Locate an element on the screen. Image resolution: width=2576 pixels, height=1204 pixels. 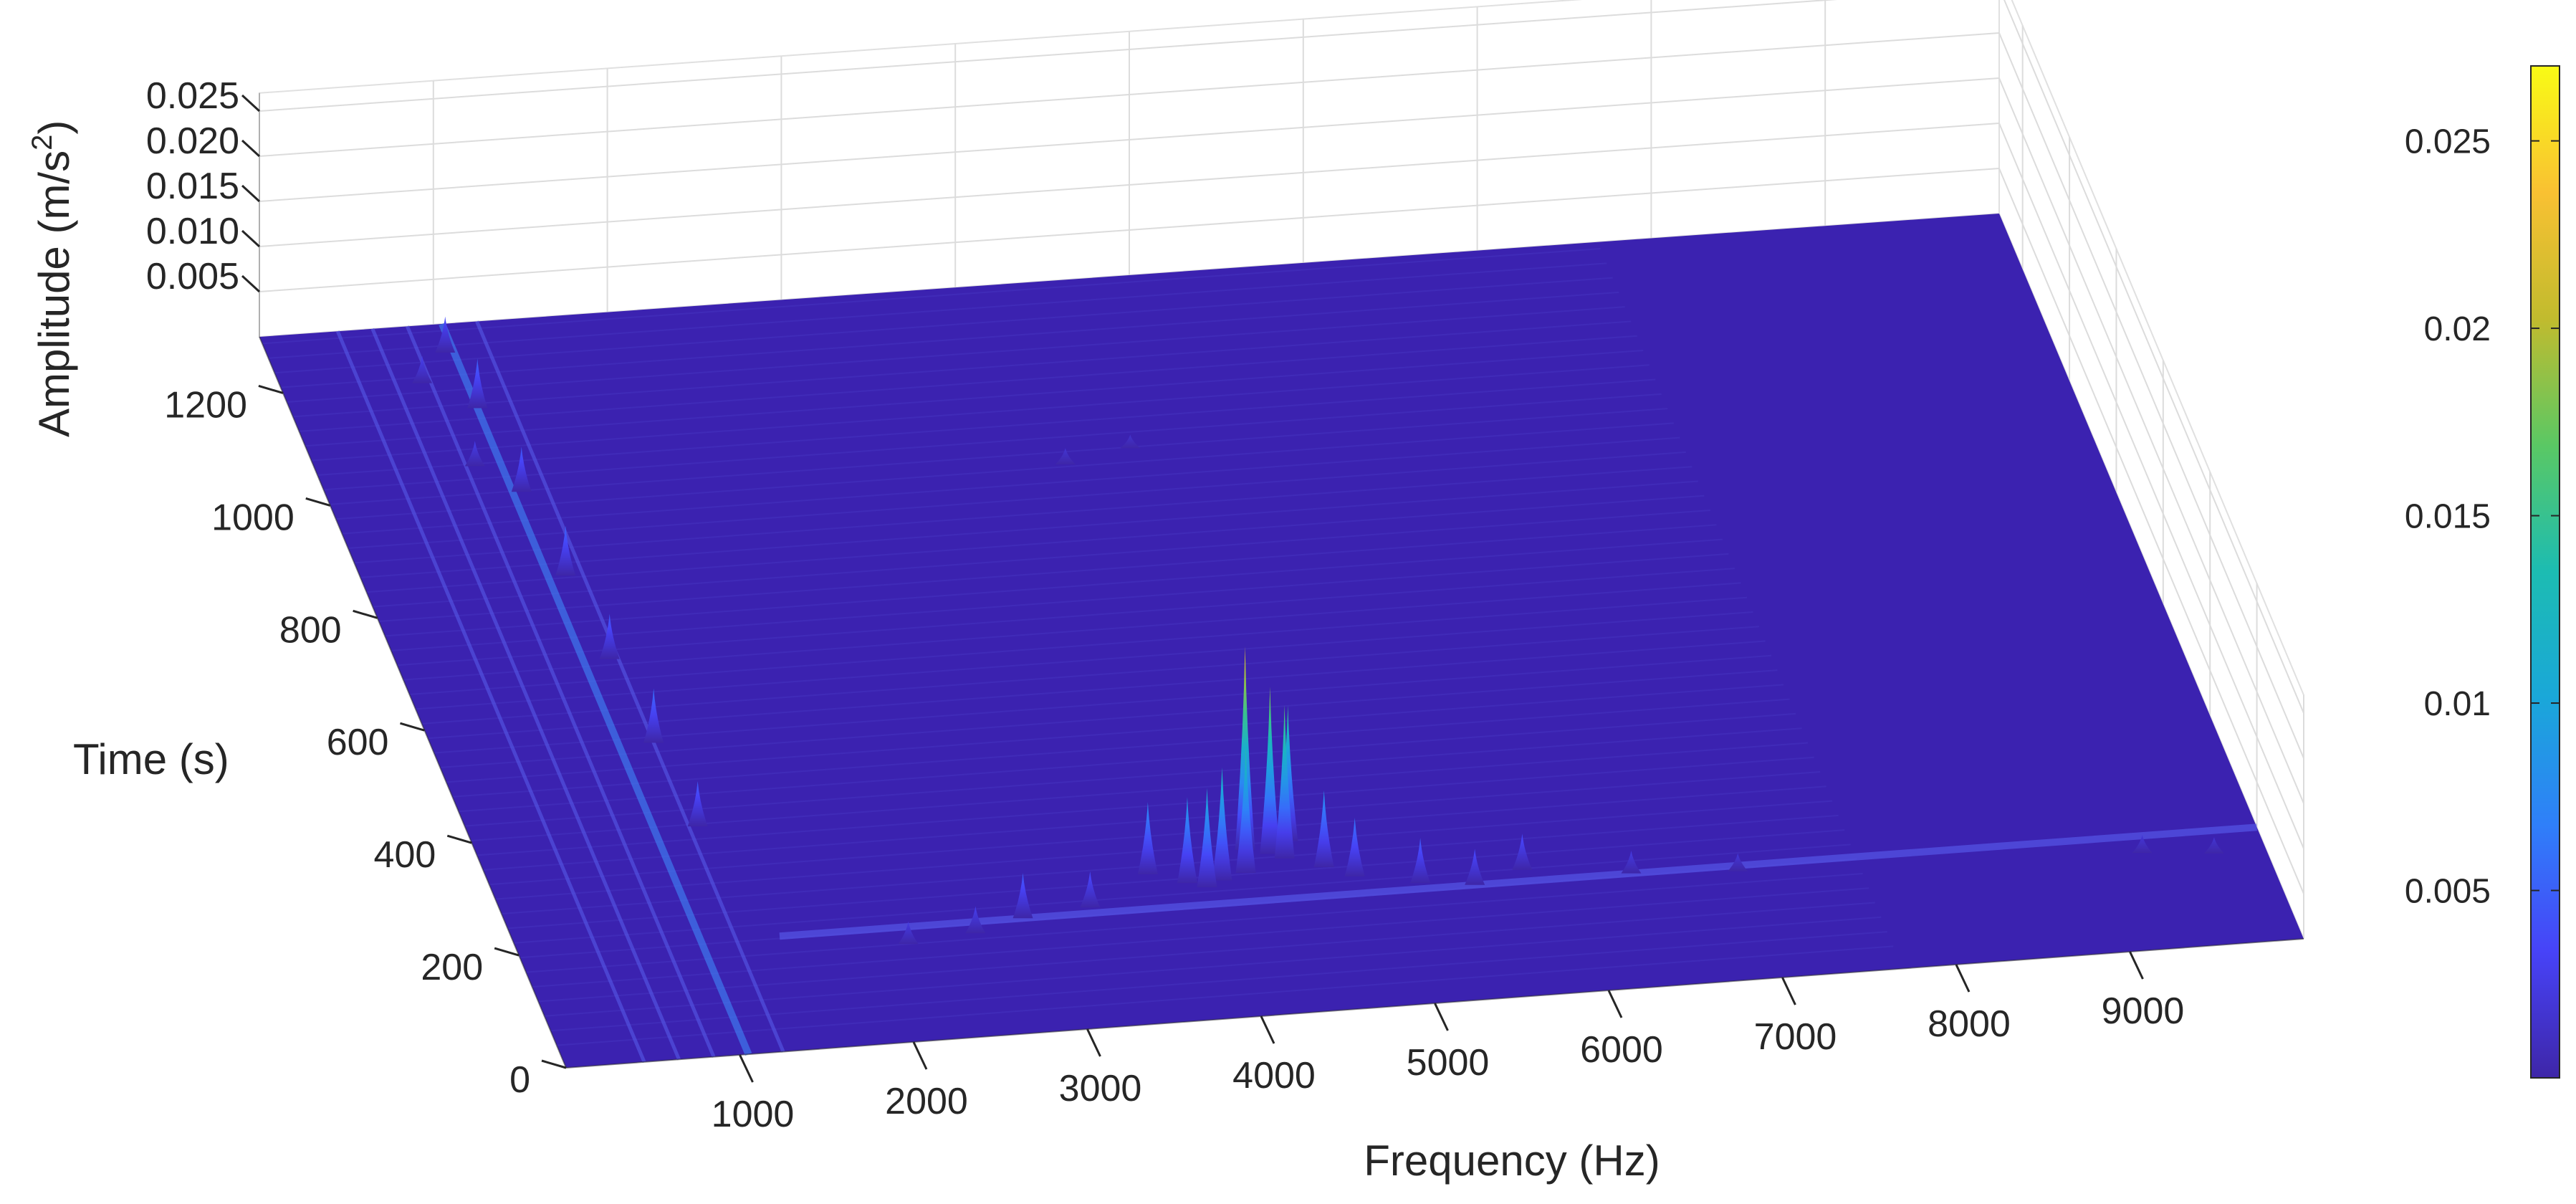
y-tick-label: 1200 is located at coordinates (205, 405).